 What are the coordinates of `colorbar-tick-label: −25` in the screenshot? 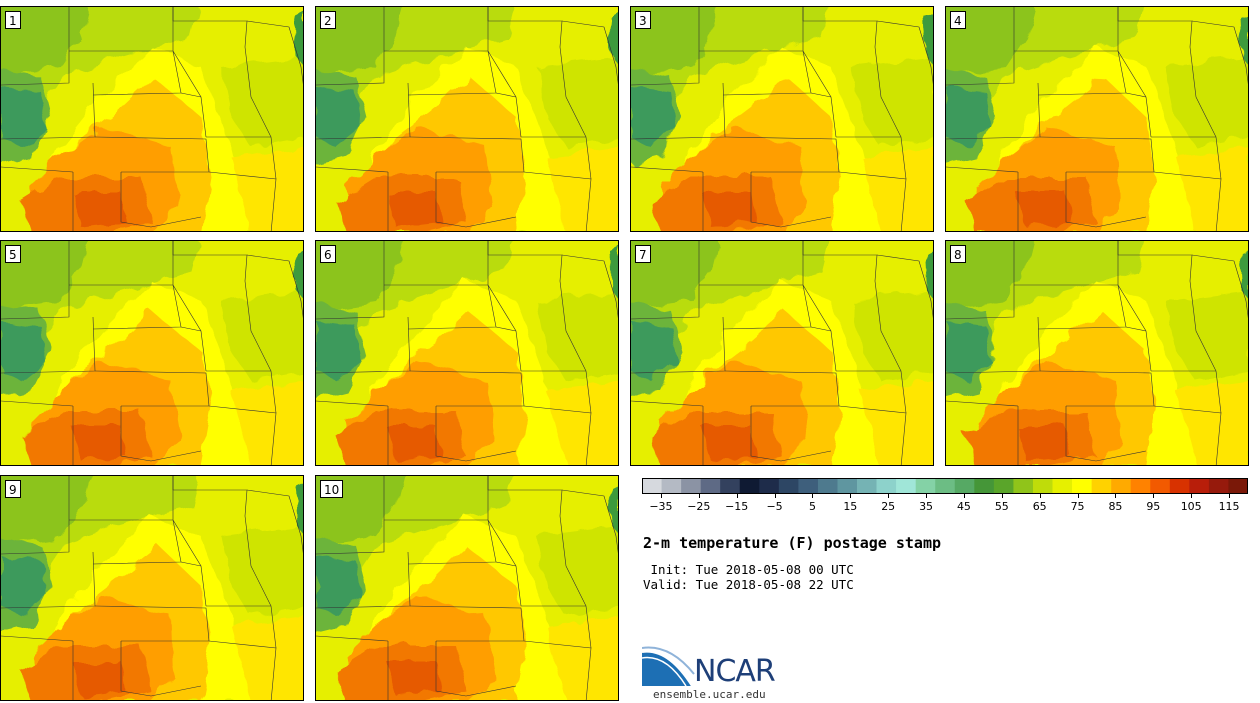 It's located at (699, 506).